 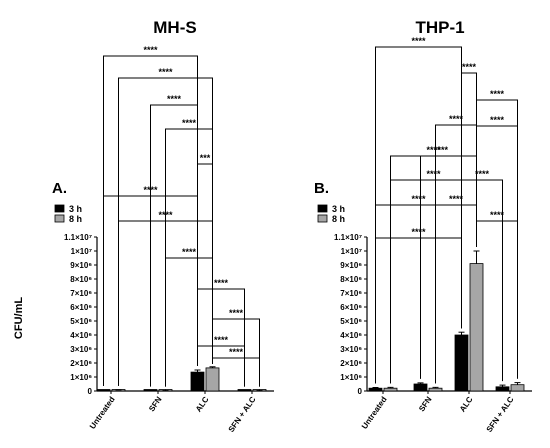 I want to click on significance-label: ***, so click(x=205, y=158).